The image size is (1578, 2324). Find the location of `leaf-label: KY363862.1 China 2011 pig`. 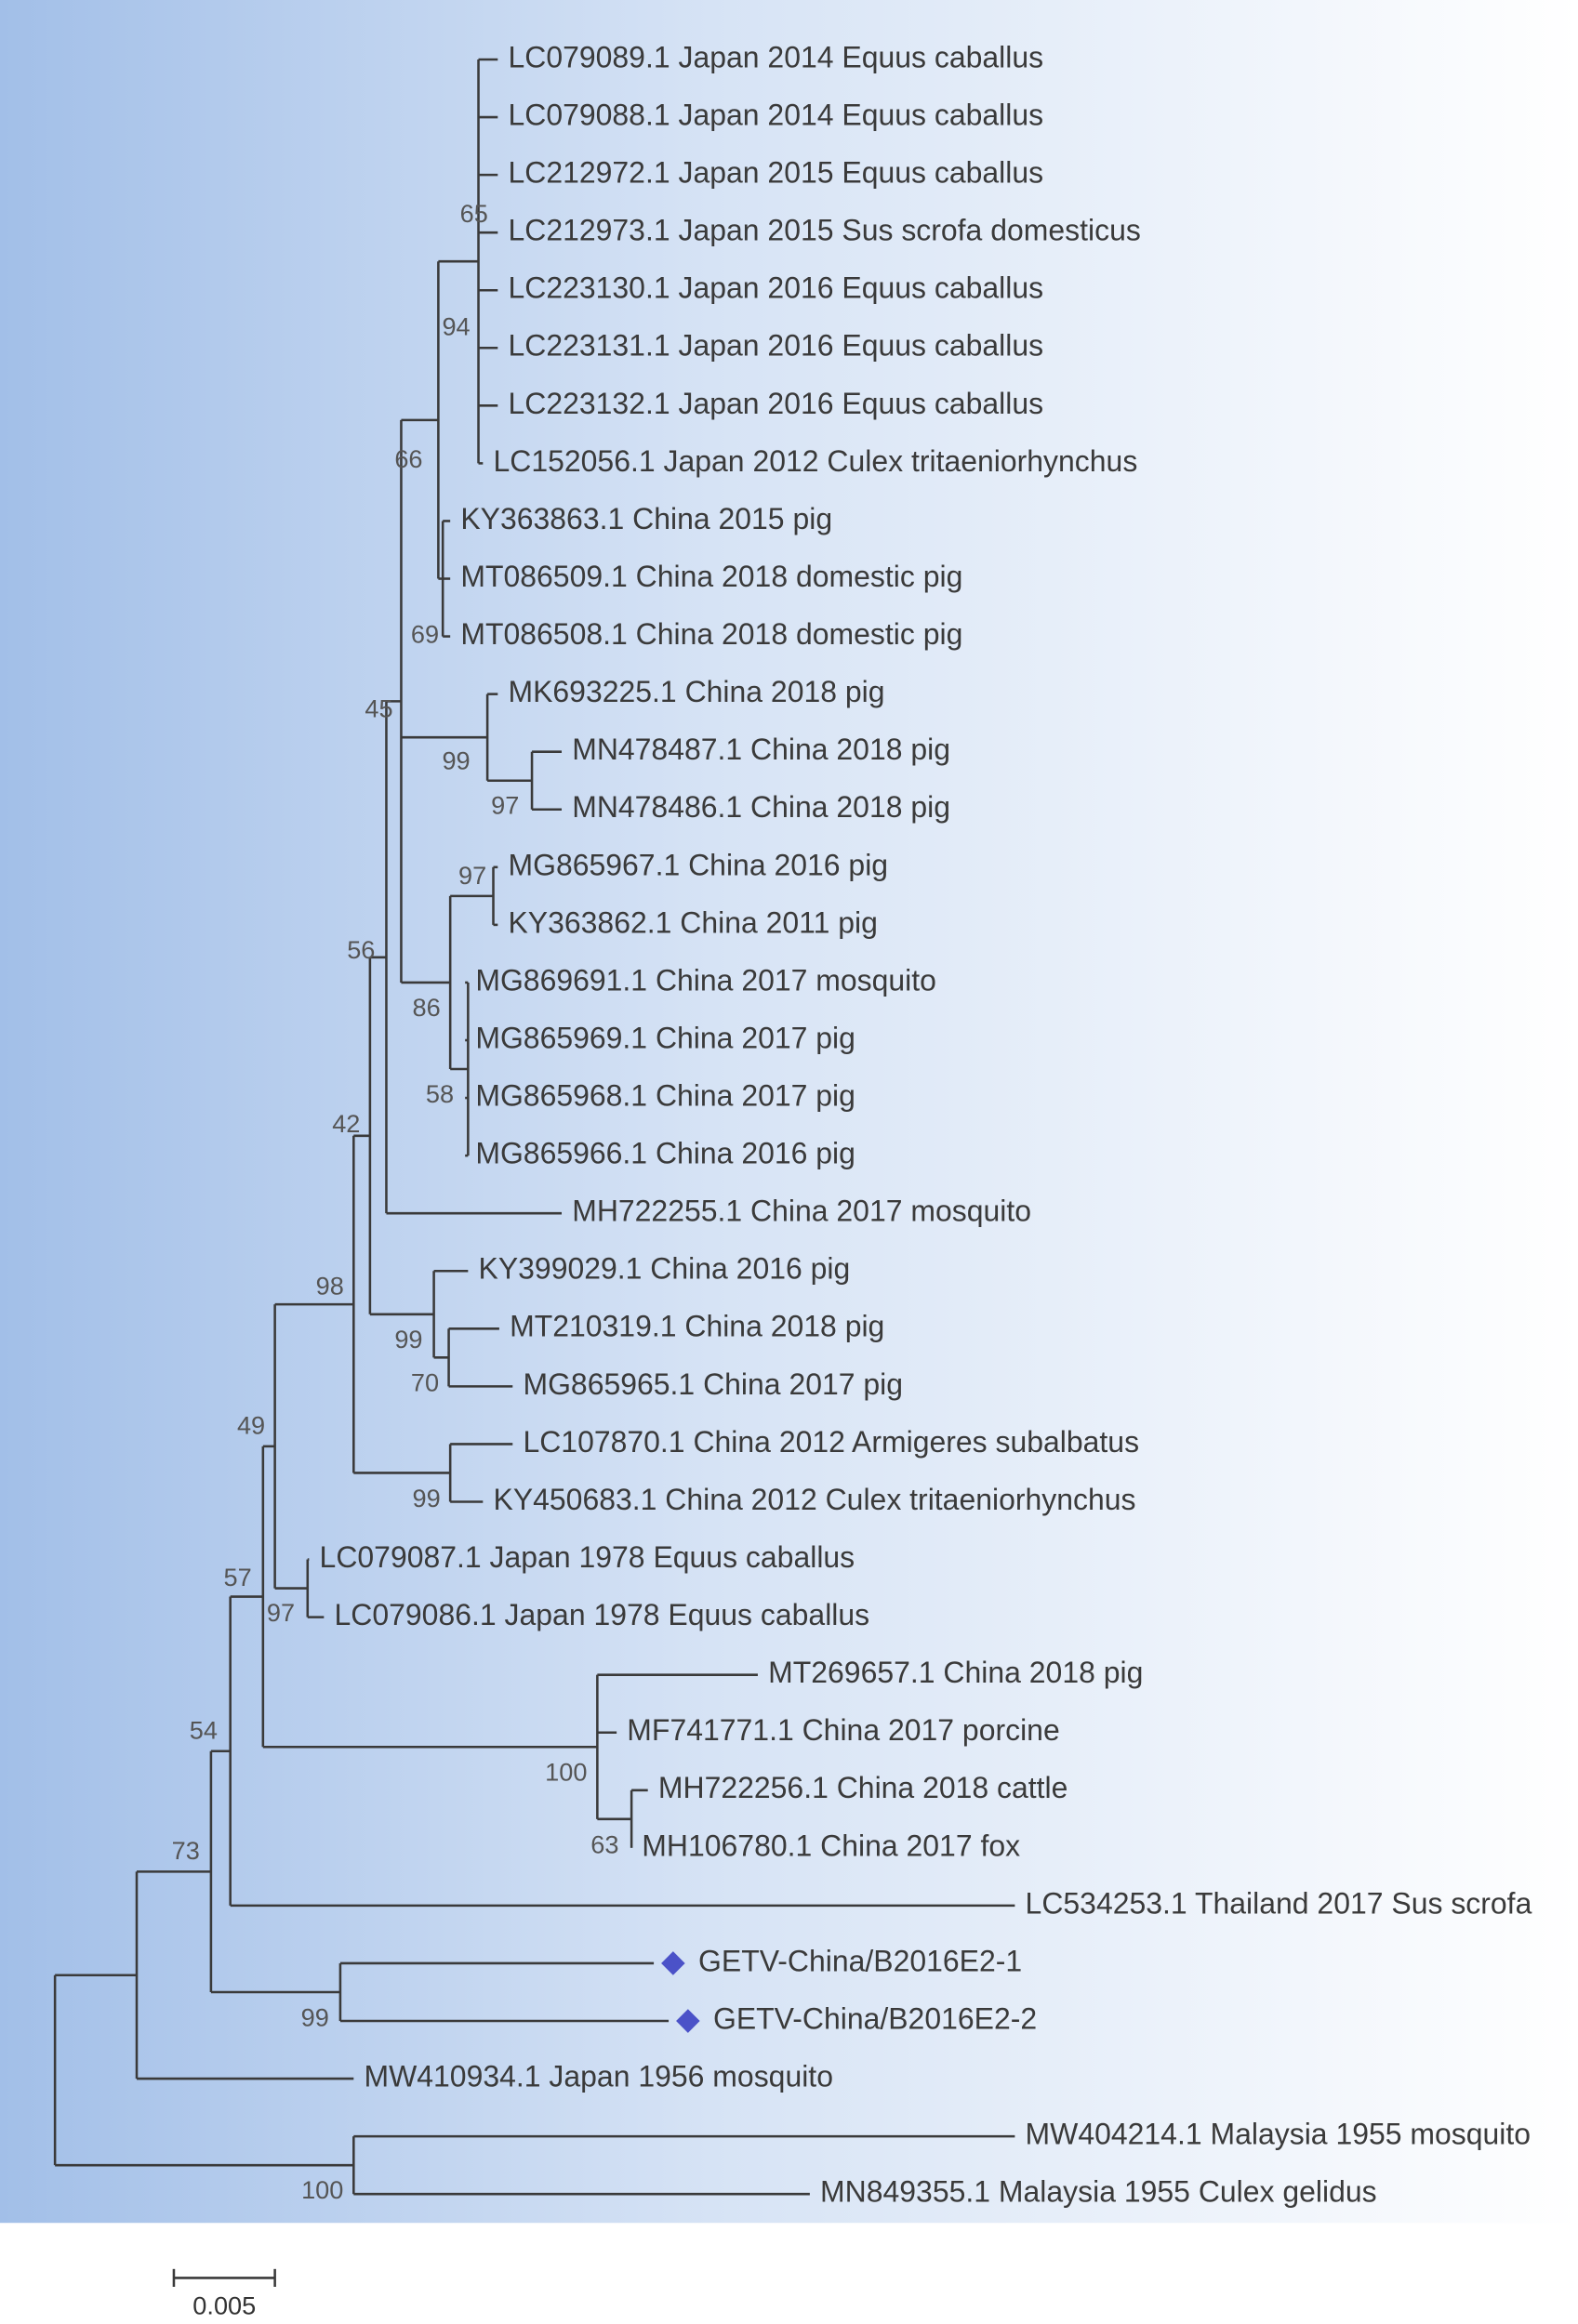

leaf-label: KY363862.1 China 2011 pig is located at coordinates (692, 922).